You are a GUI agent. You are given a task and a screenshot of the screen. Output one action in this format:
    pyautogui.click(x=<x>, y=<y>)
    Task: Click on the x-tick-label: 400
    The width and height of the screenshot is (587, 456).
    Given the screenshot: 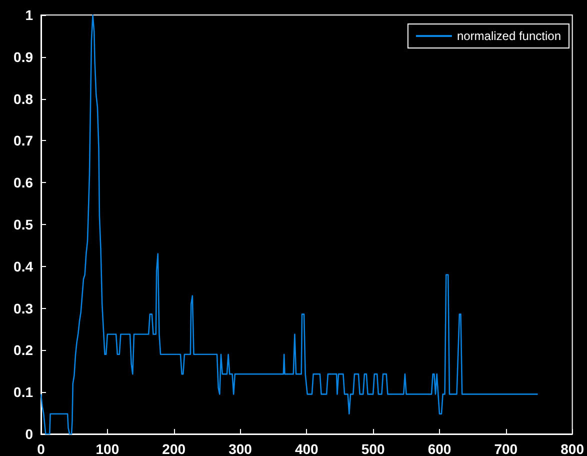 What is the action you would take?
    pyautogui.click(x=306, y=448)
    